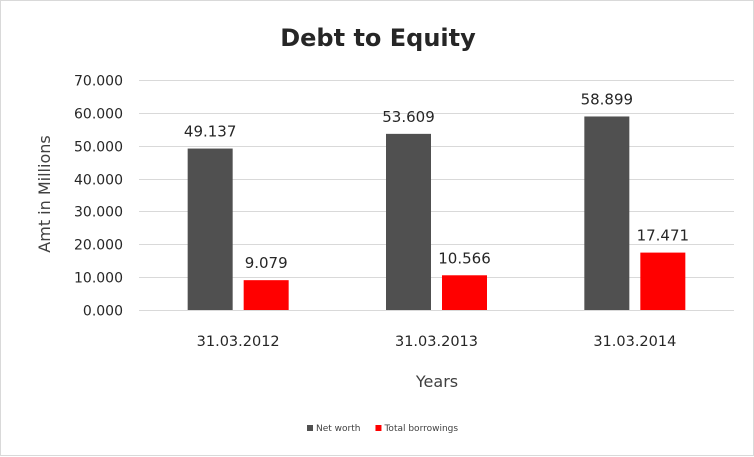 The image size is (754, 457). Describe the element at coordinates (436, 381) in the screenshot. I see `x-axis-label: Years` at that location.